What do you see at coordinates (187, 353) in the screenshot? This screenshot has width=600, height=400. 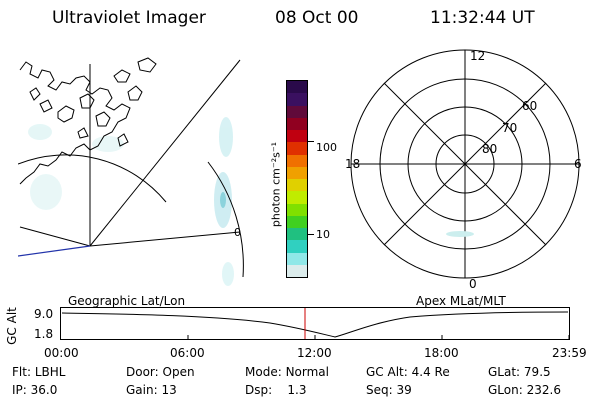 I see `timeline-x-tick-1: 06:00` at bounding box center [187, 353].